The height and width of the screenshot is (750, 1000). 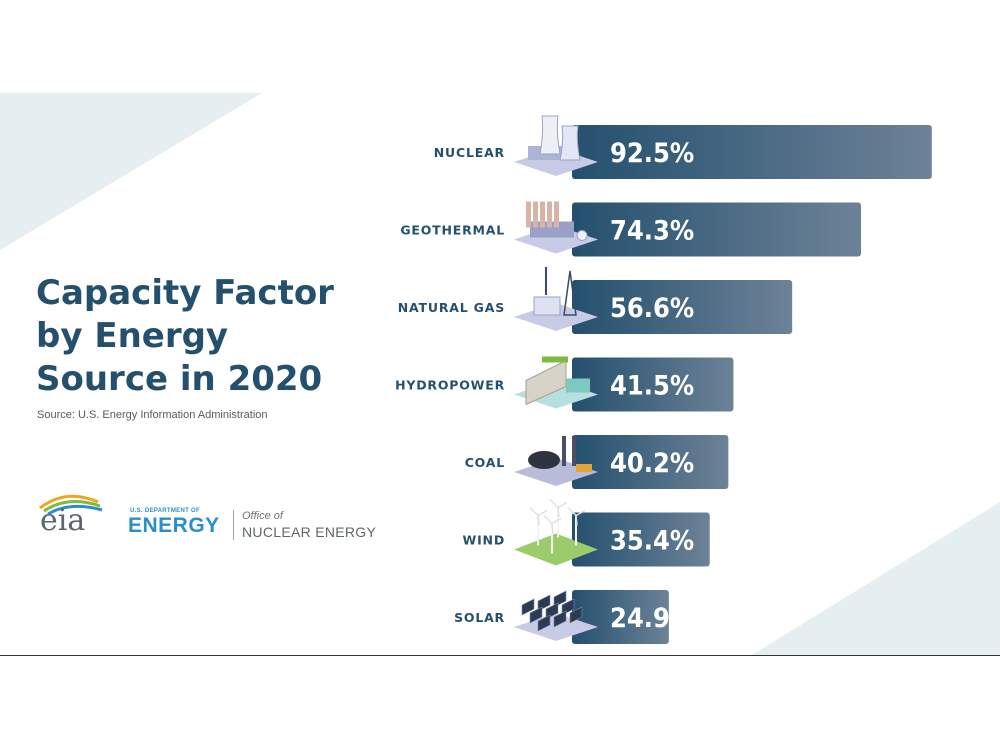 What do you see at coordinates (556, 461) in the screenshot?
I see `coal-mine-icon` at bounding box center [556, 461].